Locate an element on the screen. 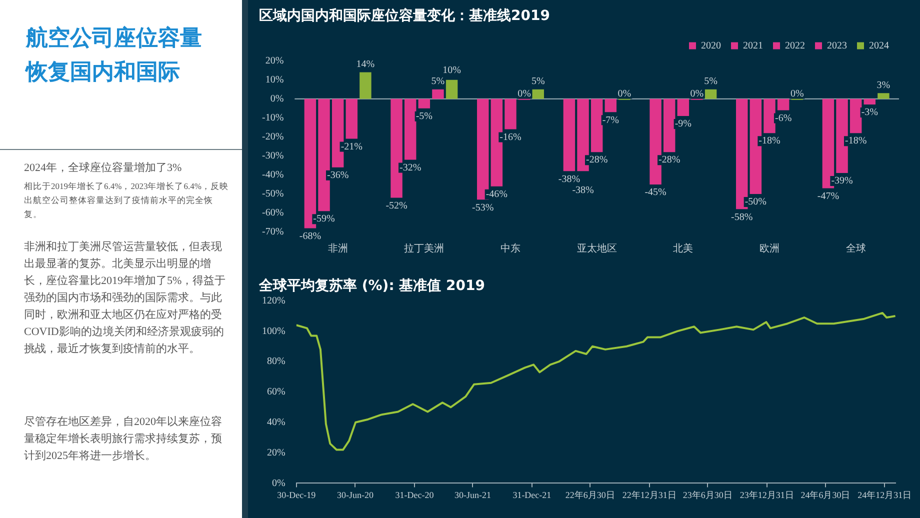  x-tick-label: 非洲 is located at coordinates (338, 248).